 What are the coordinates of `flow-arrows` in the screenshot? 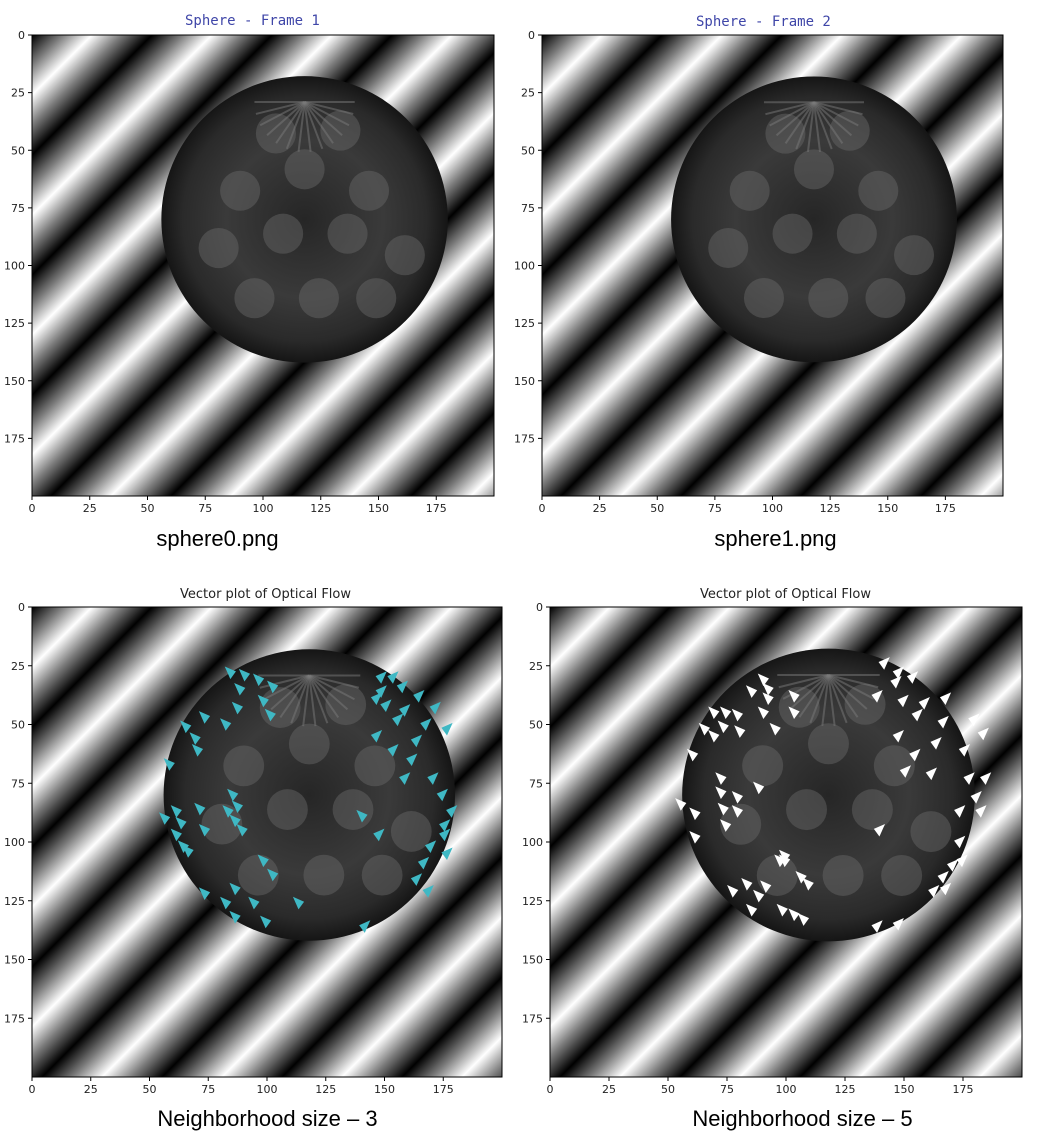 It's located at (833, 795).